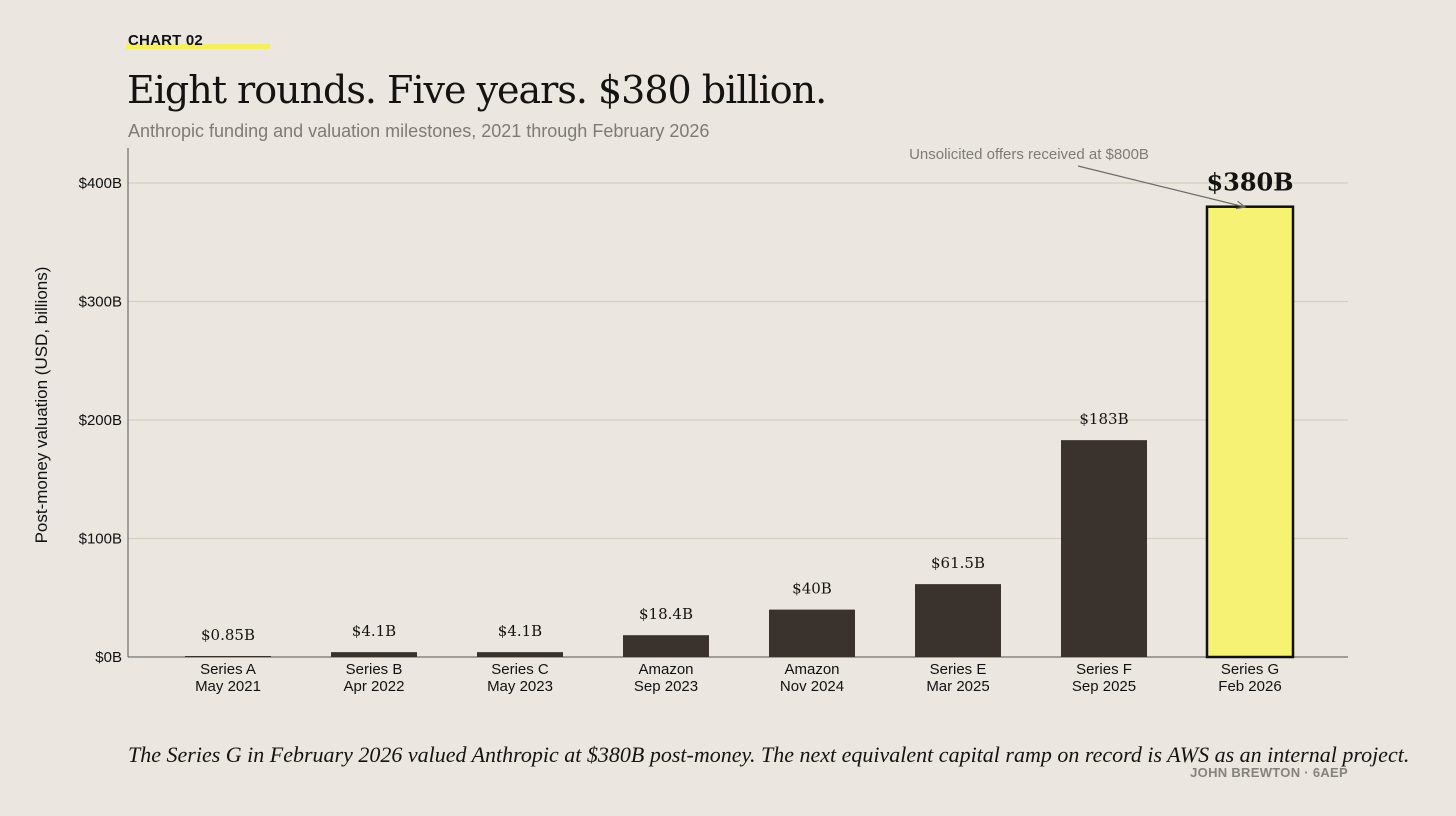  I want to click on x-tick-date: Mar 2025, so click(957, 686).